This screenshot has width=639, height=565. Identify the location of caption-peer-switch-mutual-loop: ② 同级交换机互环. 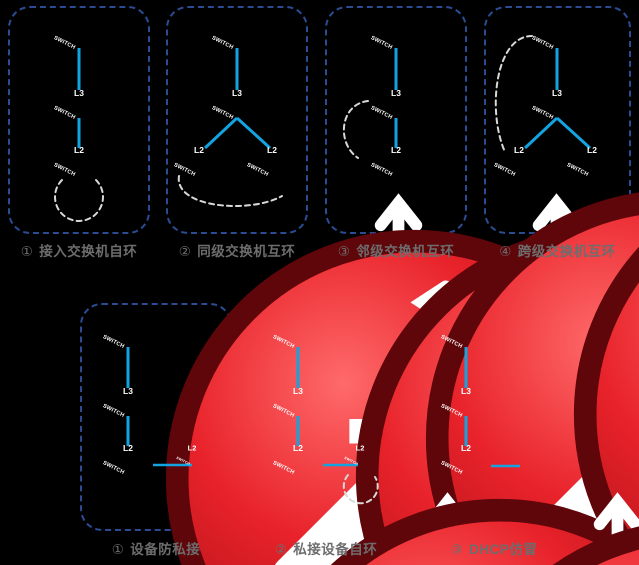
(237, 250).